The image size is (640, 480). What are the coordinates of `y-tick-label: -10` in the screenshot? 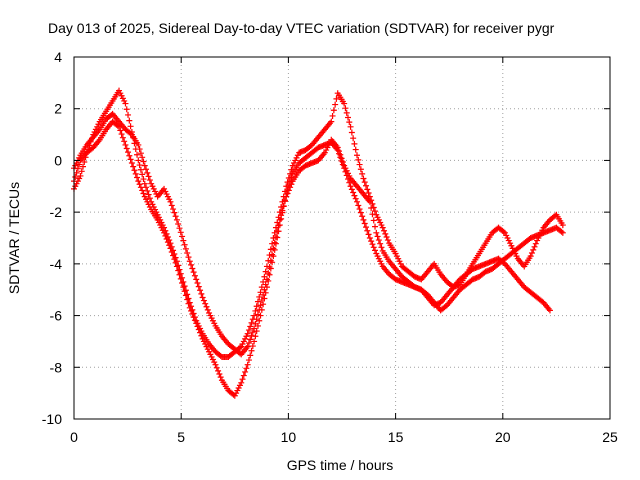 It's located at (52, 419).